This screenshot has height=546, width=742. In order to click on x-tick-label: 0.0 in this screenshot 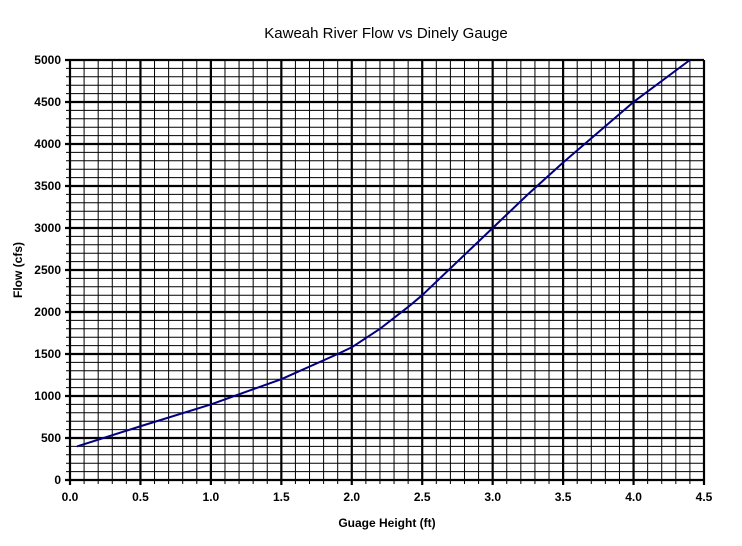, I will do `click(70, 497)`.